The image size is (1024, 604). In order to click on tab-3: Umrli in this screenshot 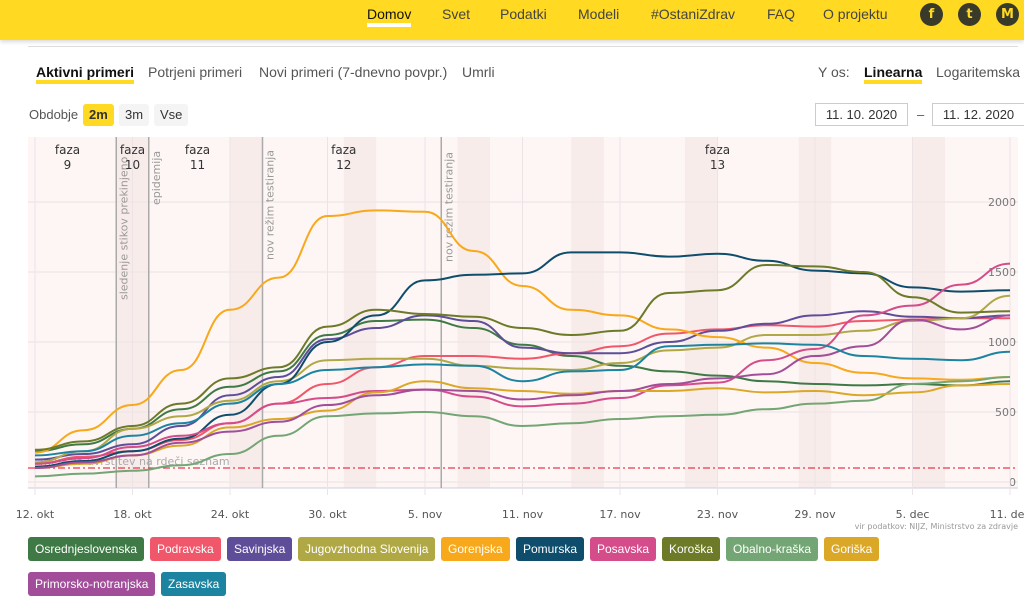, I will do `click(478, 72)`.